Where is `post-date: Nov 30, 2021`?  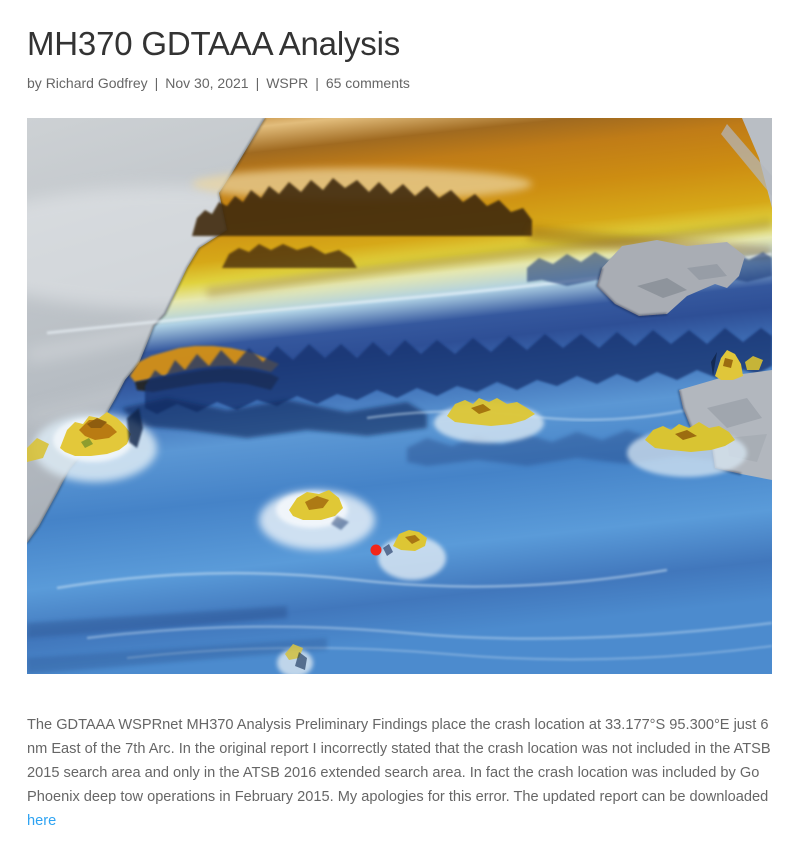 post-date: Nov 30, 2021 is located at coordinates (207, 82).